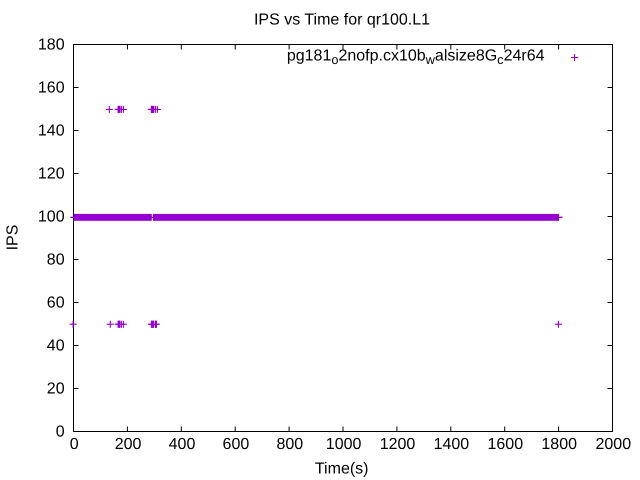 This screenshot has height=480, width=640. What do you see at coordinates (51, 44) in the screenshot?
I see `svg-text: 180` at bounding box center [51, 44].